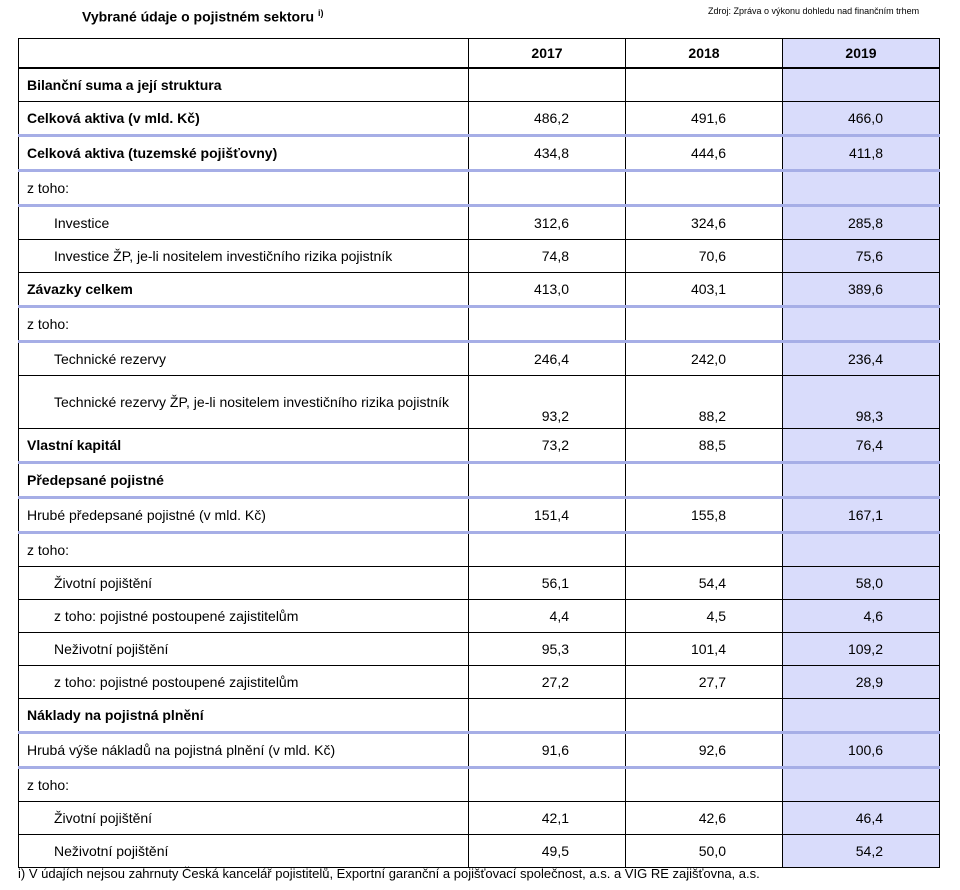  Describe the element at coordinates (547, 358) in the screenshot. I see `cell-2017: 246,4` at that location.